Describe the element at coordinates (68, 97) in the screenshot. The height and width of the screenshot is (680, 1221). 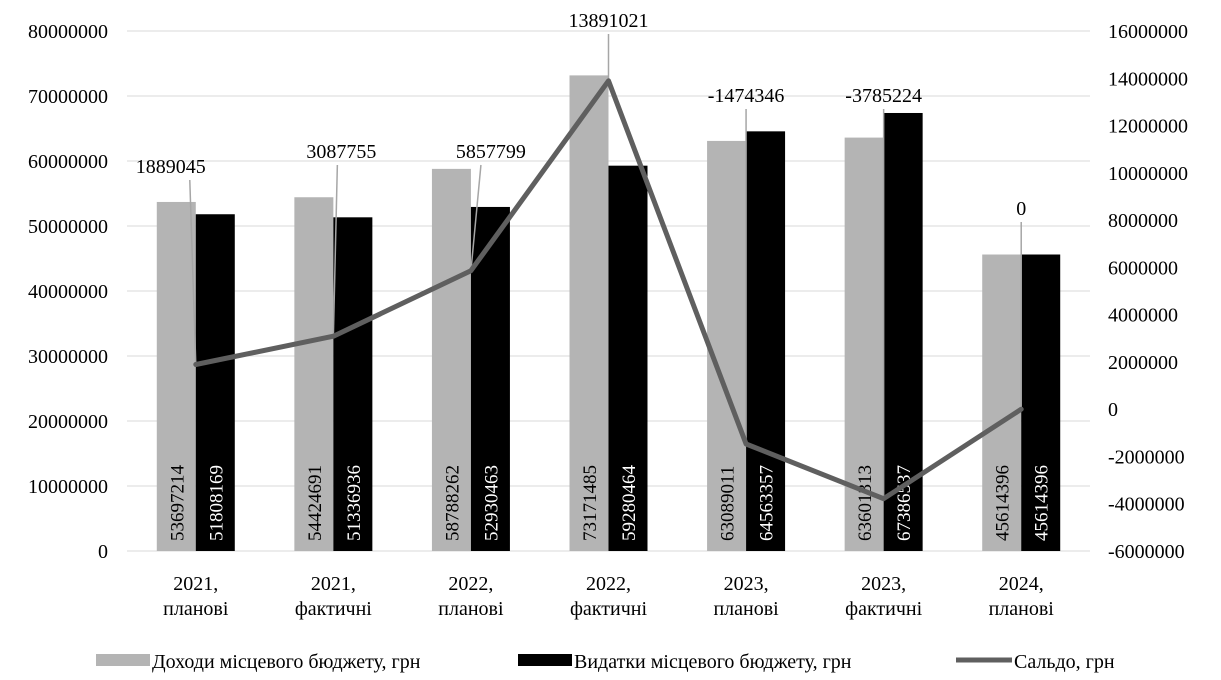
I see `left-tick-label: 70000000` at that location.